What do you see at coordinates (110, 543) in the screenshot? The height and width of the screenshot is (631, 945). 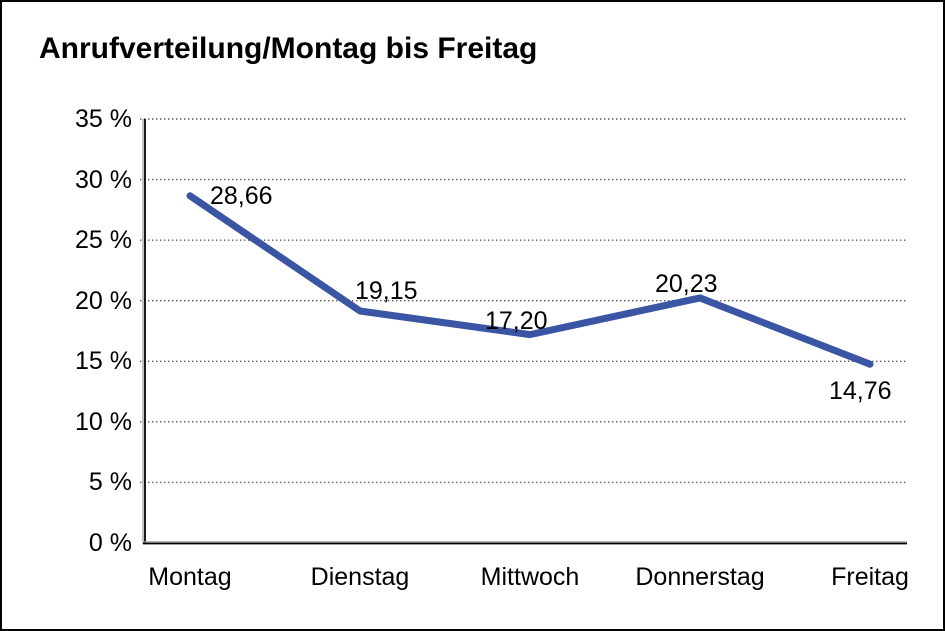 I see `y-axis-tick-label: 0 %` at bounding box center [110, 543].